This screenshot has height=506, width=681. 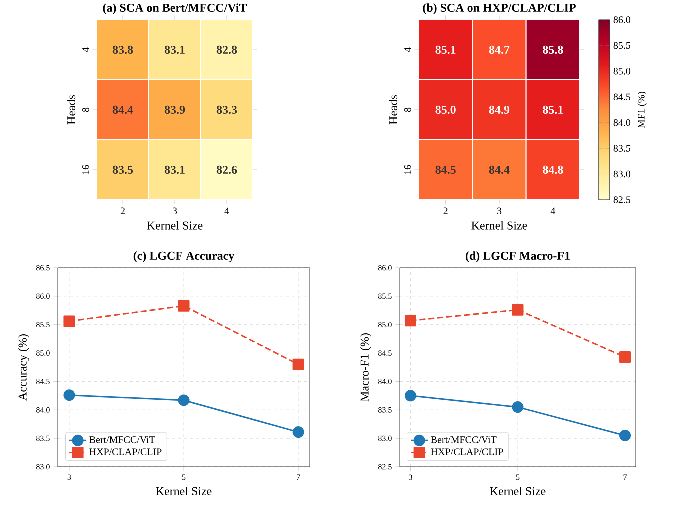 I want to click on data-label: 85.8, so click(x=553, y=50).